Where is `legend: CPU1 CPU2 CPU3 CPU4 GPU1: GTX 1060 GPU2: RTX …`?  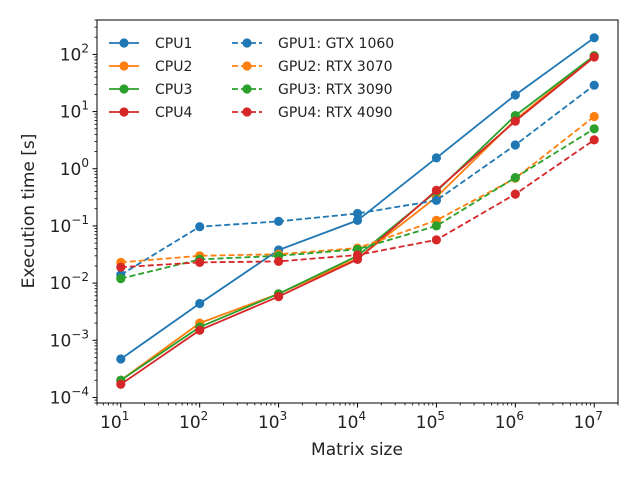
legend: CPU1 CPU2 CPU3 CPU4 GPU1: GTX 1060 GPU2: RTX … is located at coordinates (251, 78).